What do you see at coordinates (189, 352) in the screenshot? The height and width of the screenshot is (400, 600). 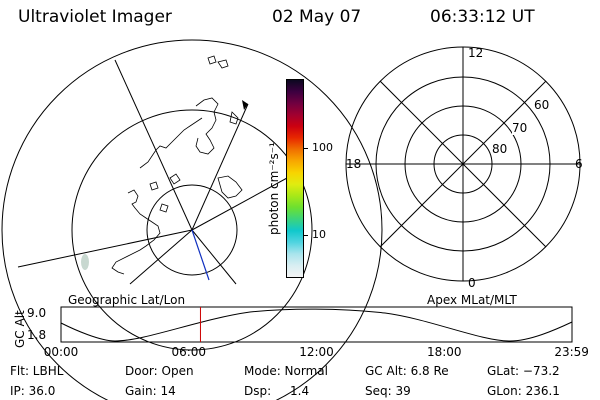 I see `altitude-xtick-label: 06:00` at bounding box center [189, 352].